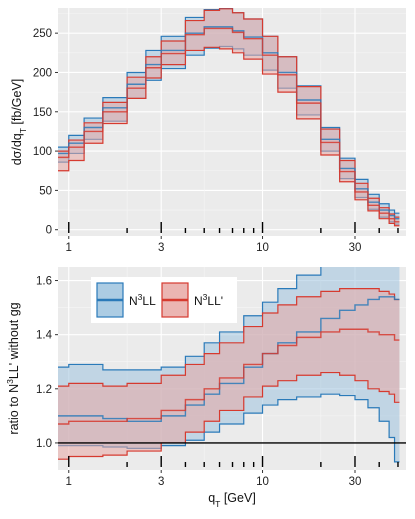 The height and width of the screenshot is (519, 415). What do you see at coordinates (208, 300) in the screenshot?
I see `legend-label-N3LL': N3LL'` at bounding box center [208, 300].